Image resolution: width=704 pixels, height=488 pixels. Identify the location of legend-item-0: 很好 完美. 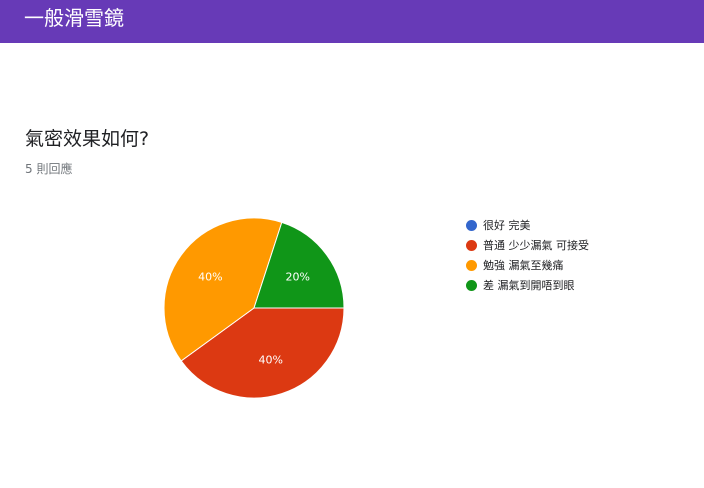
(527, 225).